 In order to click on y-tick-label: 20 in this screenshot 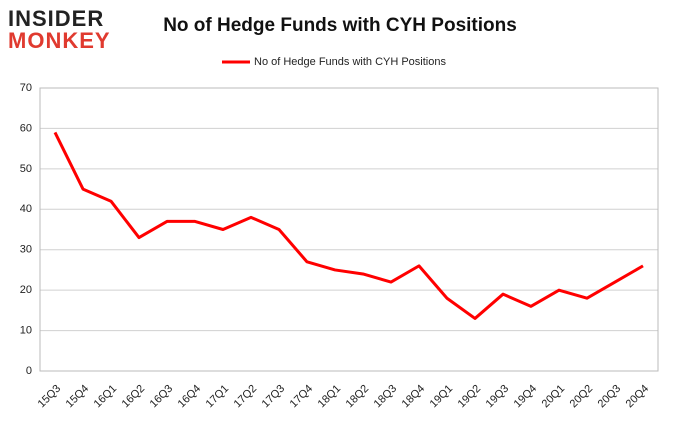, I will do `click(26, 290)`.